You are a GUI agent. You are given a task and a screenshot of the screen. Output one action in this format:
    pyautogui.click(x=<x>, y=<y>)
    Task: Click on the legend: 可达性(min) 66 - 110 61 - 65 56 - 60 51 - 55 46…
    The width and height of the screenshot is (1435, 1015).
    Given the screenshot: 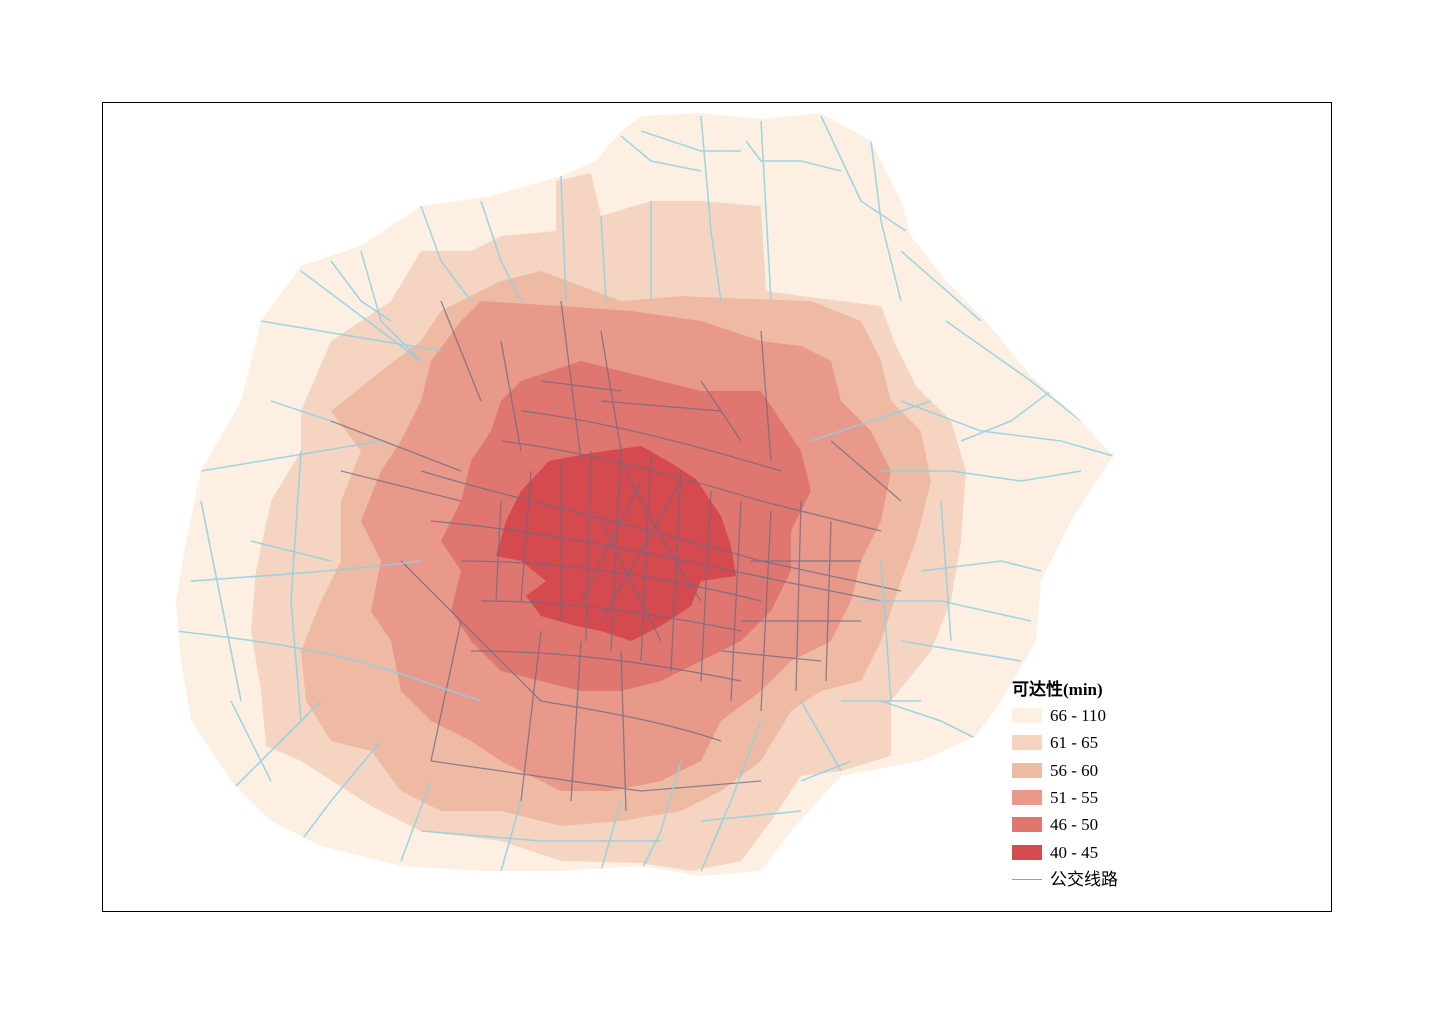 What is the action you would take?
    pyautogui.click(x=1097, y=785)
    